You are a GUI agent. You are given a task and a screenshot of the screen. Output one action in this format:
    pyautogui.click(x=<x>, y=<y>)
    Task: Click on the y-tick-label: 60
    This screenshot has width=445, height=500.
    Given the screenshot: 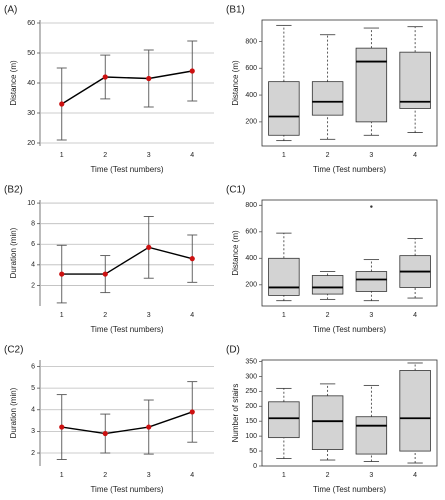 What is the action you would take?
    pyautogui.click(x=31, y=23)
    